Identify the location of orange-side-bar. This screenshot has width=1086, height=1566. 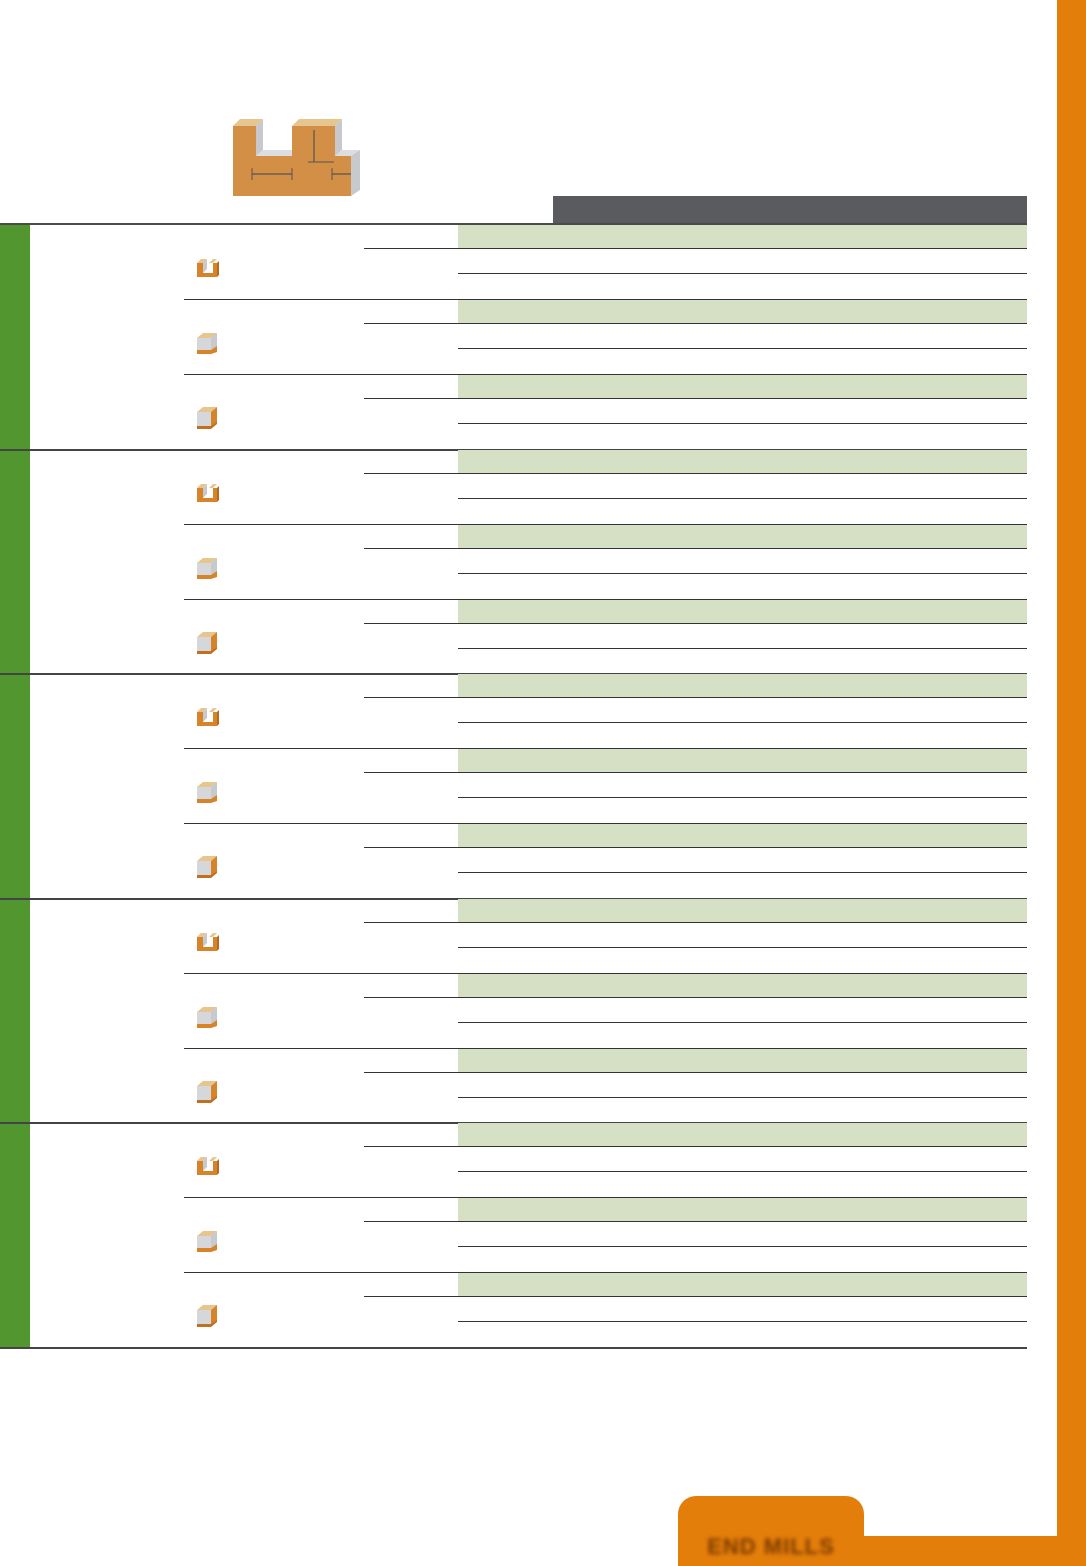
(1071, 783).